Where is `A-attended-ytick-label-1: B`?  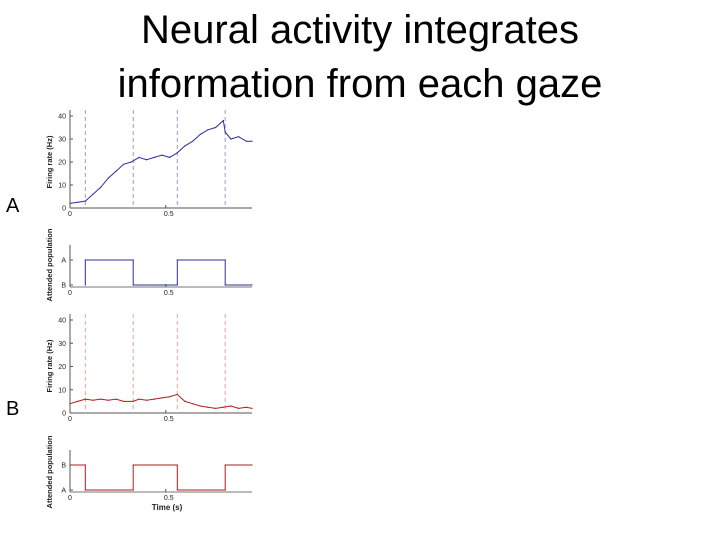
A-attended-ytick-label-1: B is located at coordinates (63, 286).